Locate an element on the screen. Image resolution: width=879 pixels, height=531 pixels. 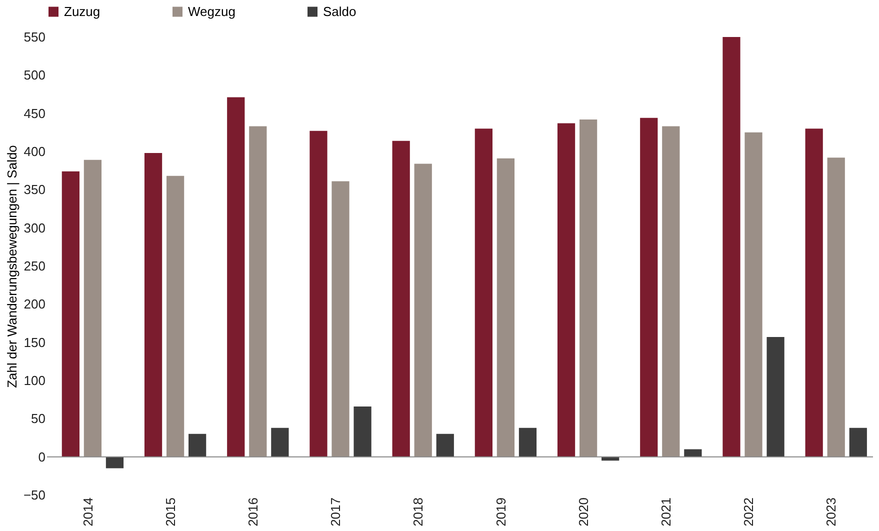
x-tick-label: 2014 is located at coordinates (88, 512).